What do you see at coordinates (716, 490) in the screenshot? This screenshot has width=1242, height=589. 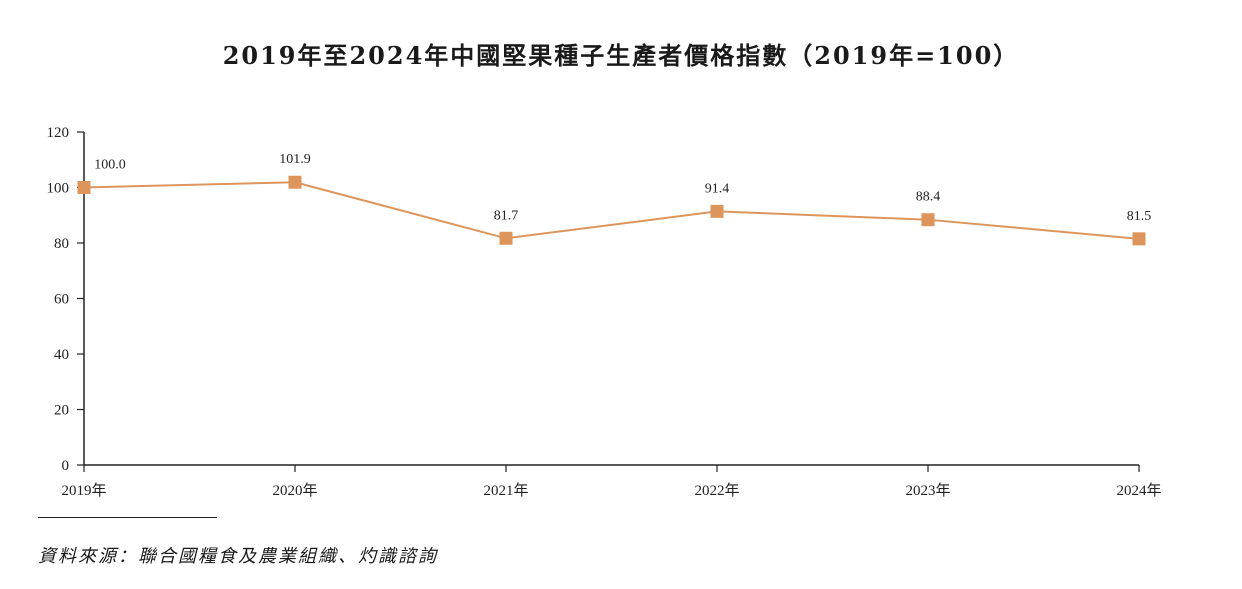 I see `x-tick-label: 2022年` at bounding box center [716, 490].